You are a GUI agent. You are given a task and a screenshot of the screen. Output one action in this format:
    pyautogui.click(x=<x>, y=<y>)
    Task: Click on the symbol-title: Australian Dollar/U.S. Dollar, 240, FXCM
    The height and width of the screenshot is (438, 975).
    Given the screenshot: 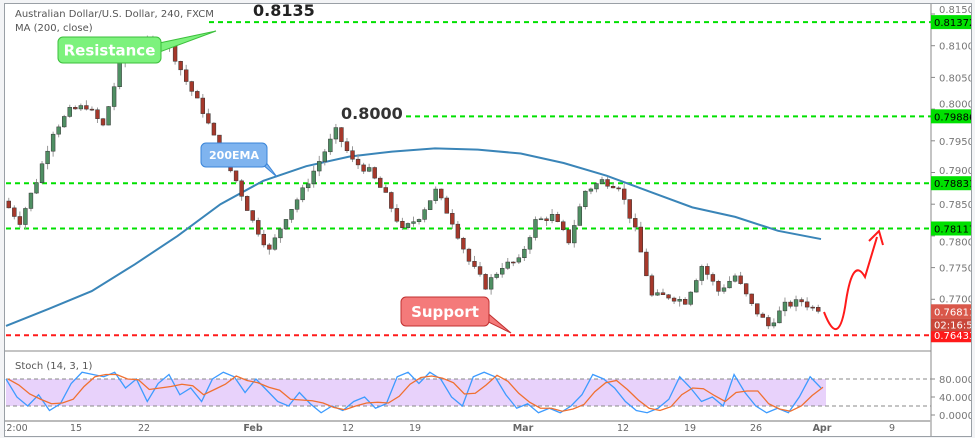 What is the action you would take?
    pyautogui.click(x=114, y=14)
    